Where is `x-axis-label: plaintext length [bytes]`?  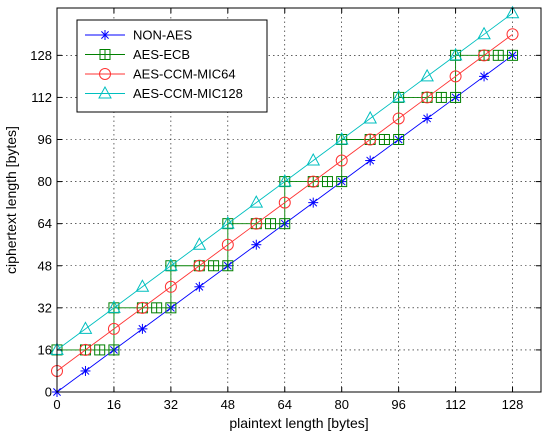
x-axis-label: plaintext length [bytes] is located at coordinates (298, 423).